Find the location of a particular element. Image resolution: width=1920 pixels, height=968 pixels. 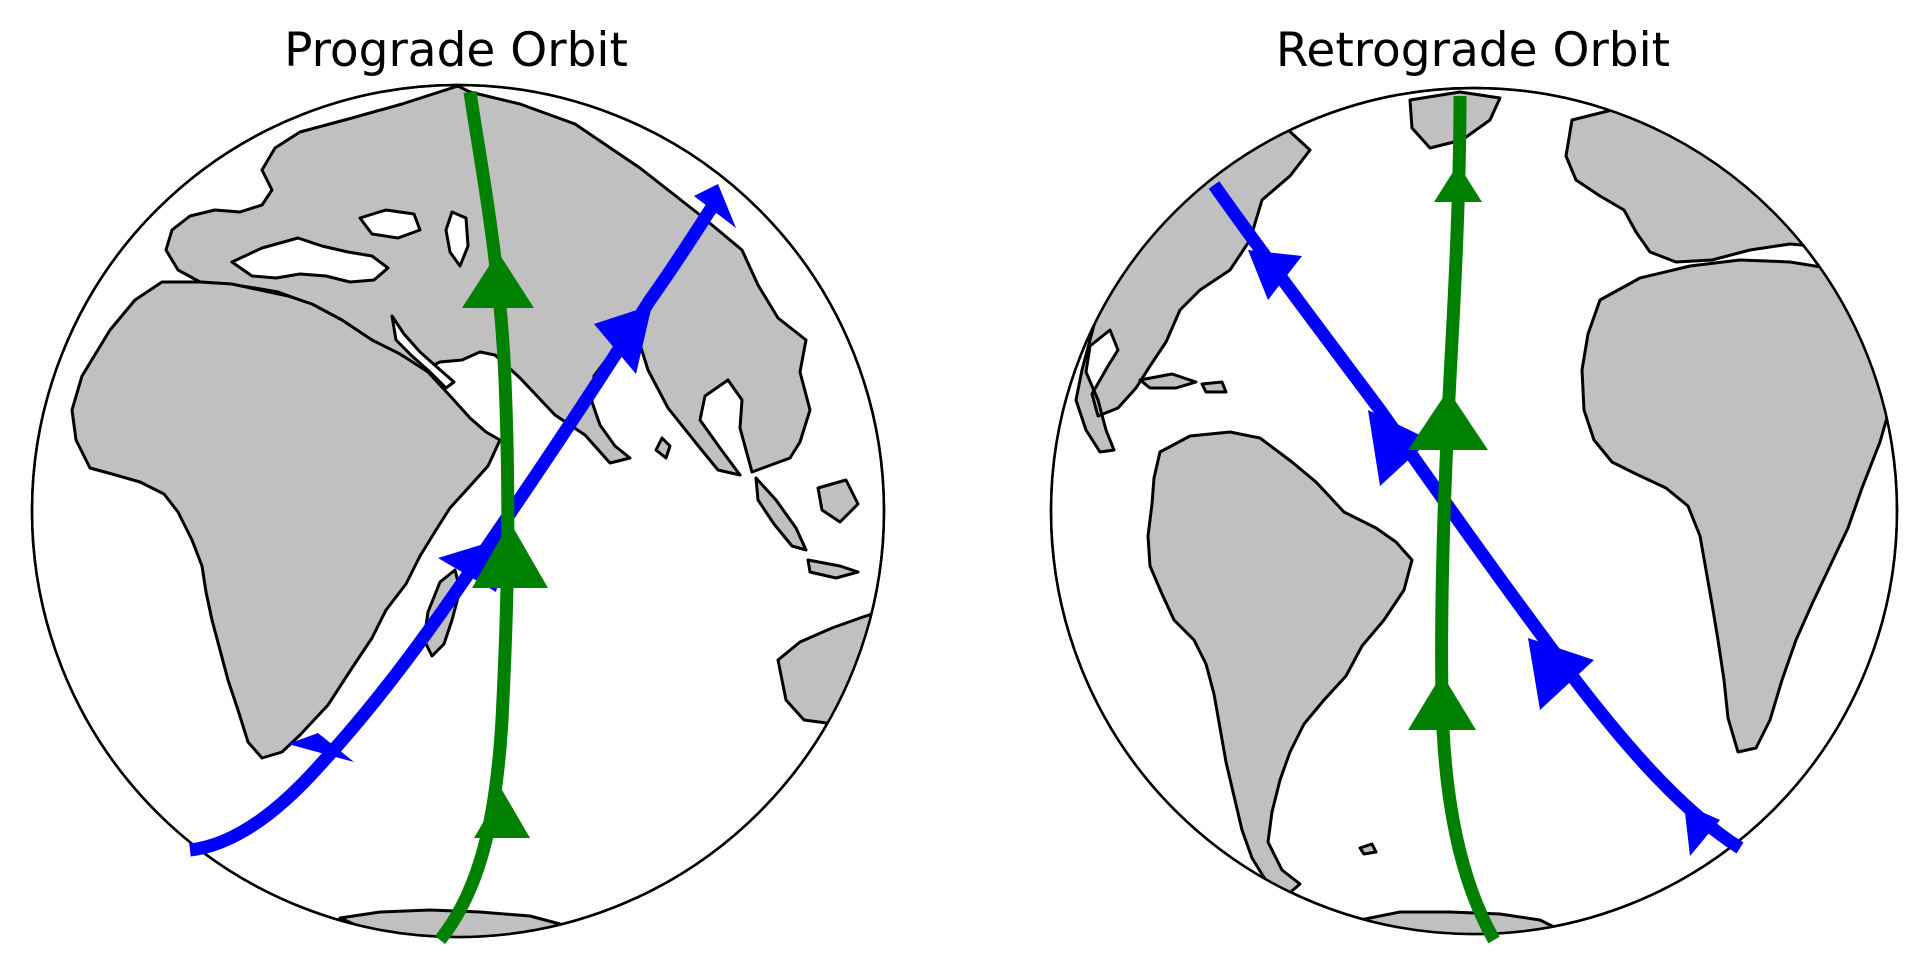

sri-lanka is located at coordinates (663, 448).